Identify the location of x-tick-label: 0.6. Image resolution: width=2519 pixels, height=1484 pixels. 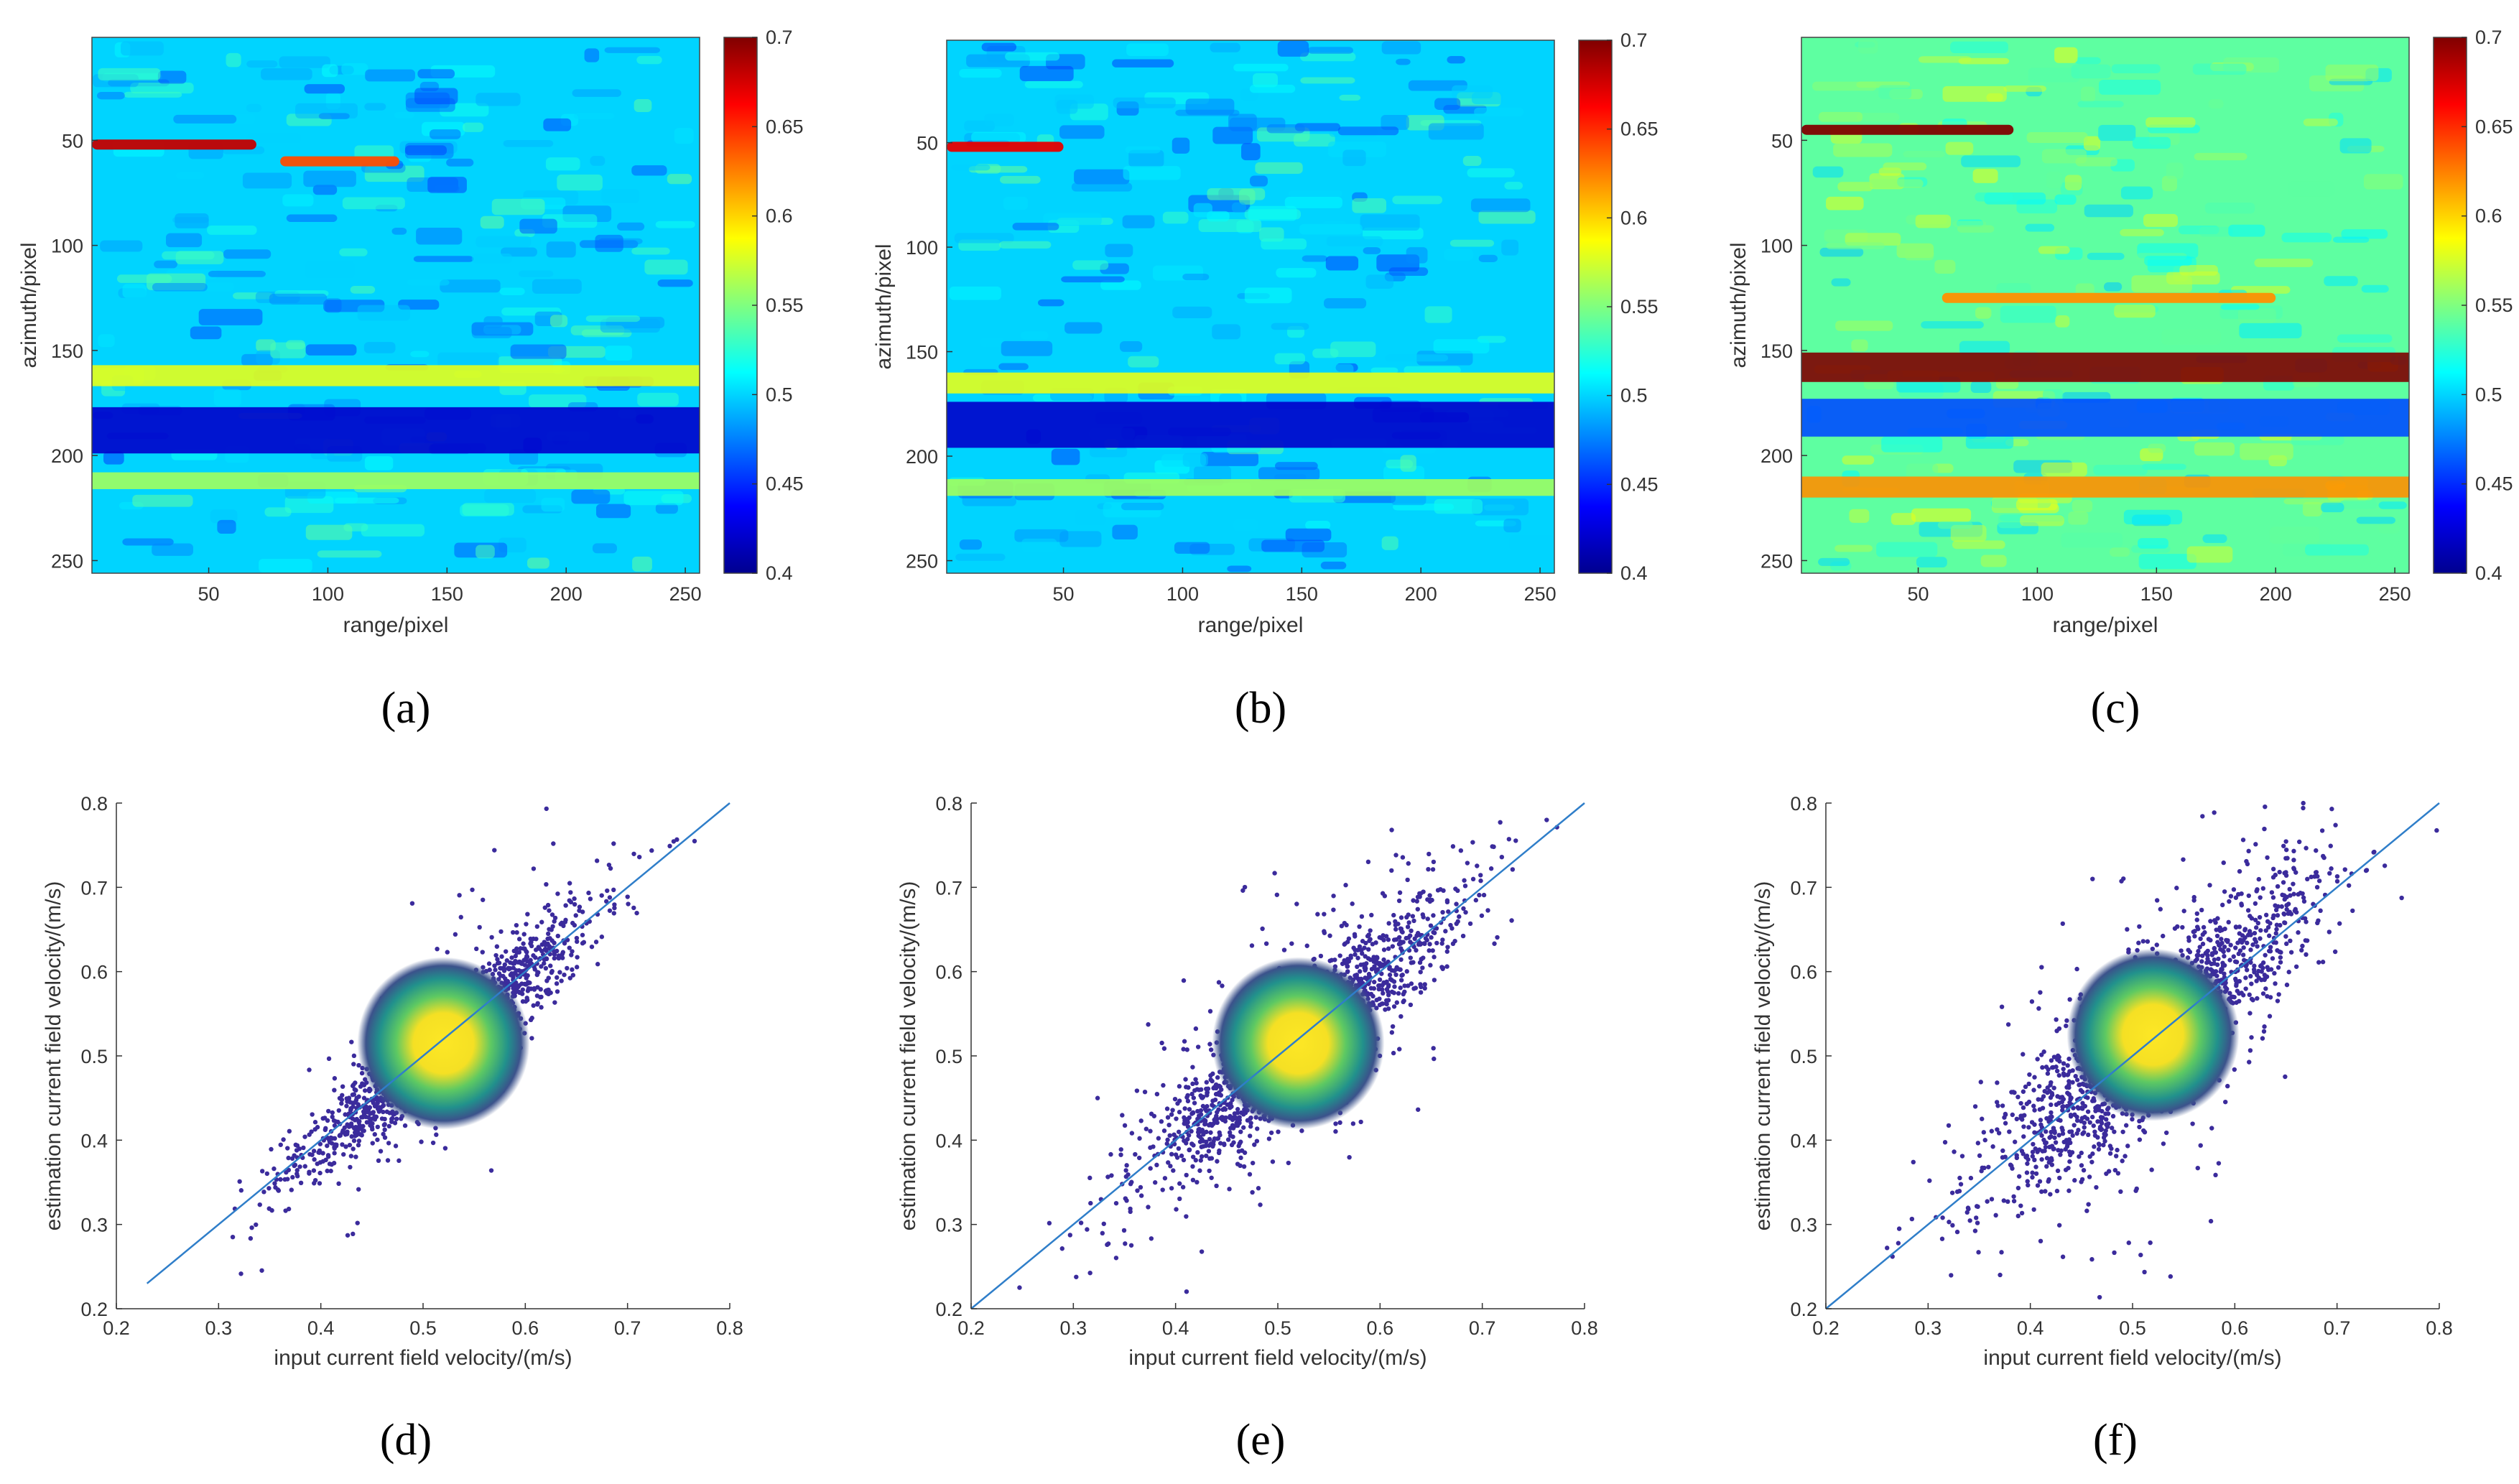
(526, 1328).